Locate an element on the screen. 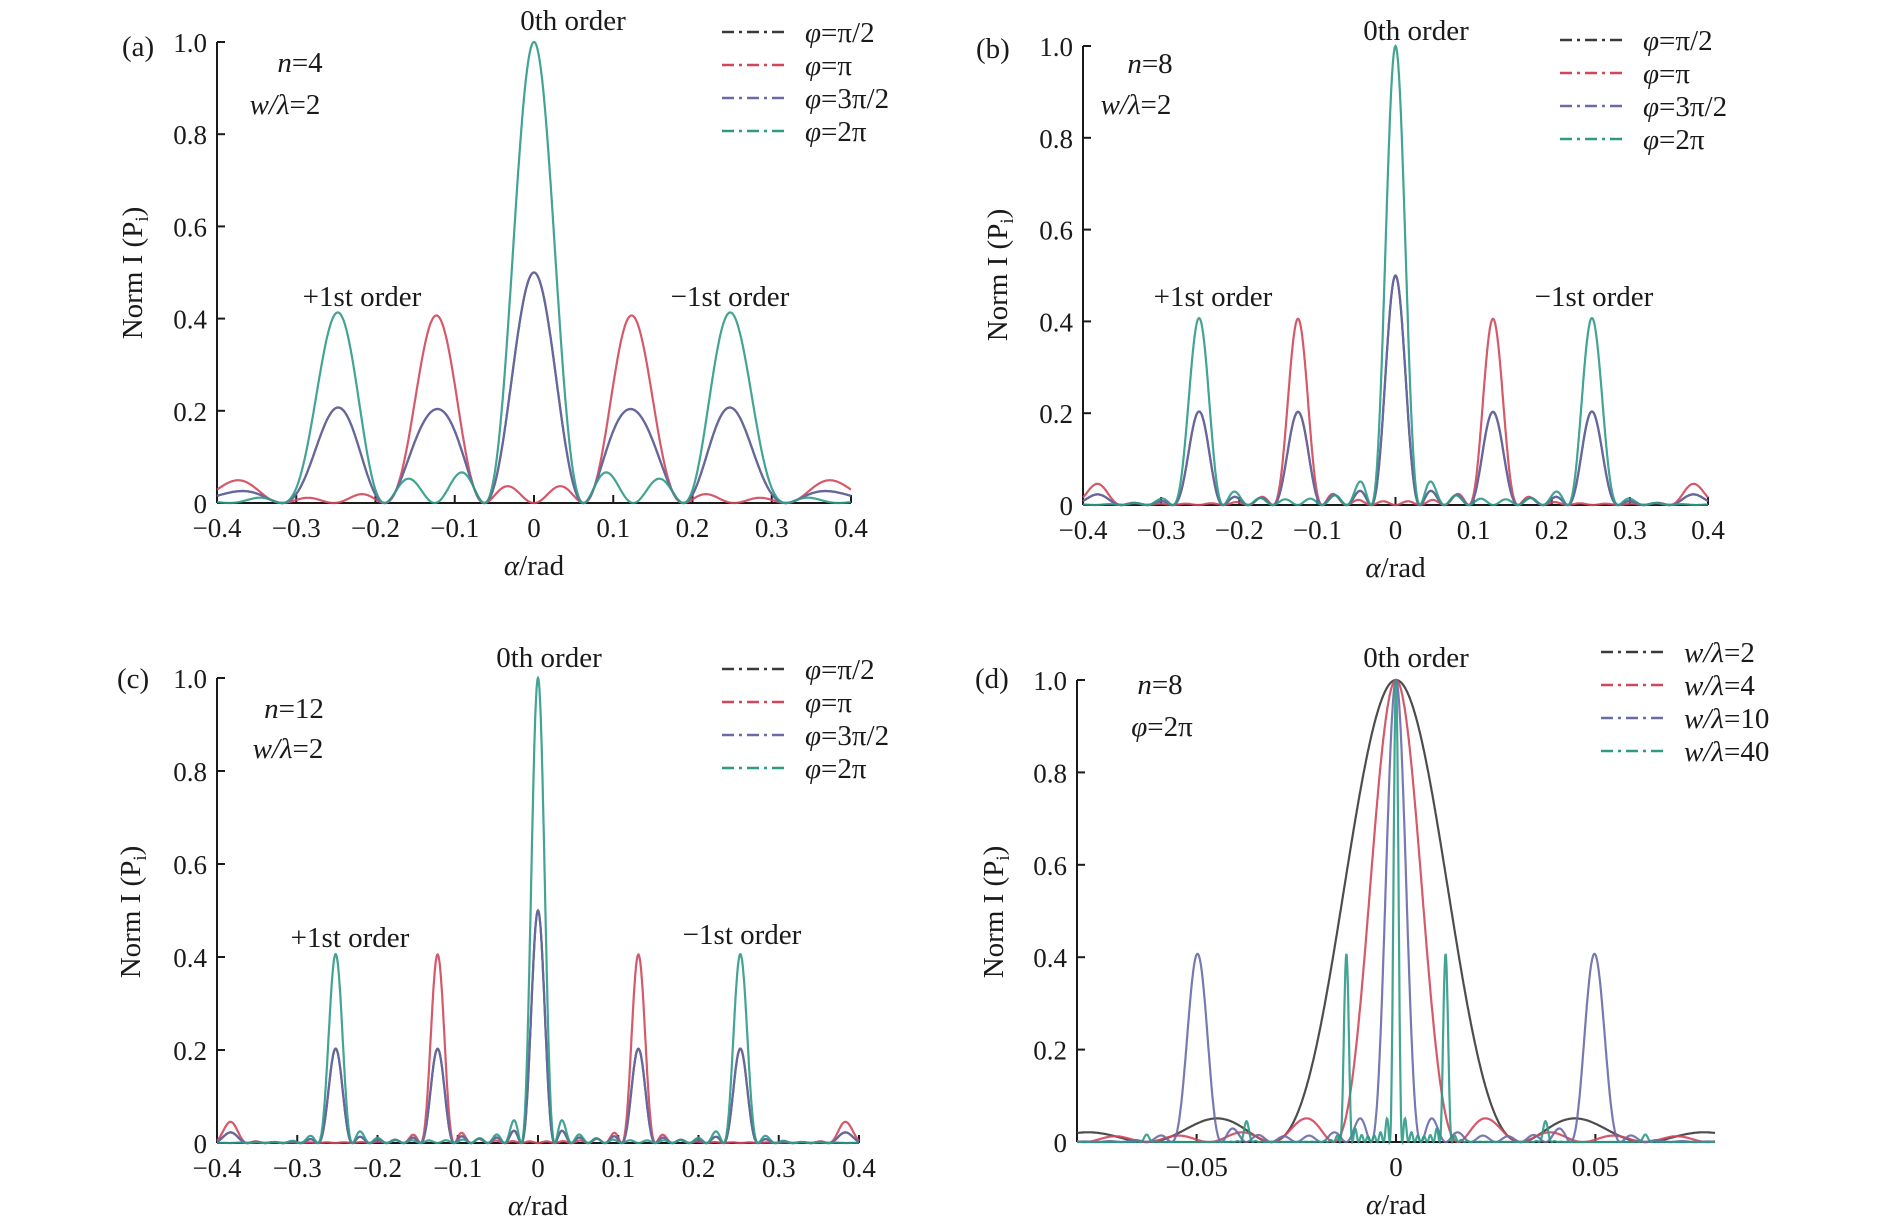 This screenshot has width=1890, height=1232. parameter-label: φ=2π is located at coordinates (1162, 727).